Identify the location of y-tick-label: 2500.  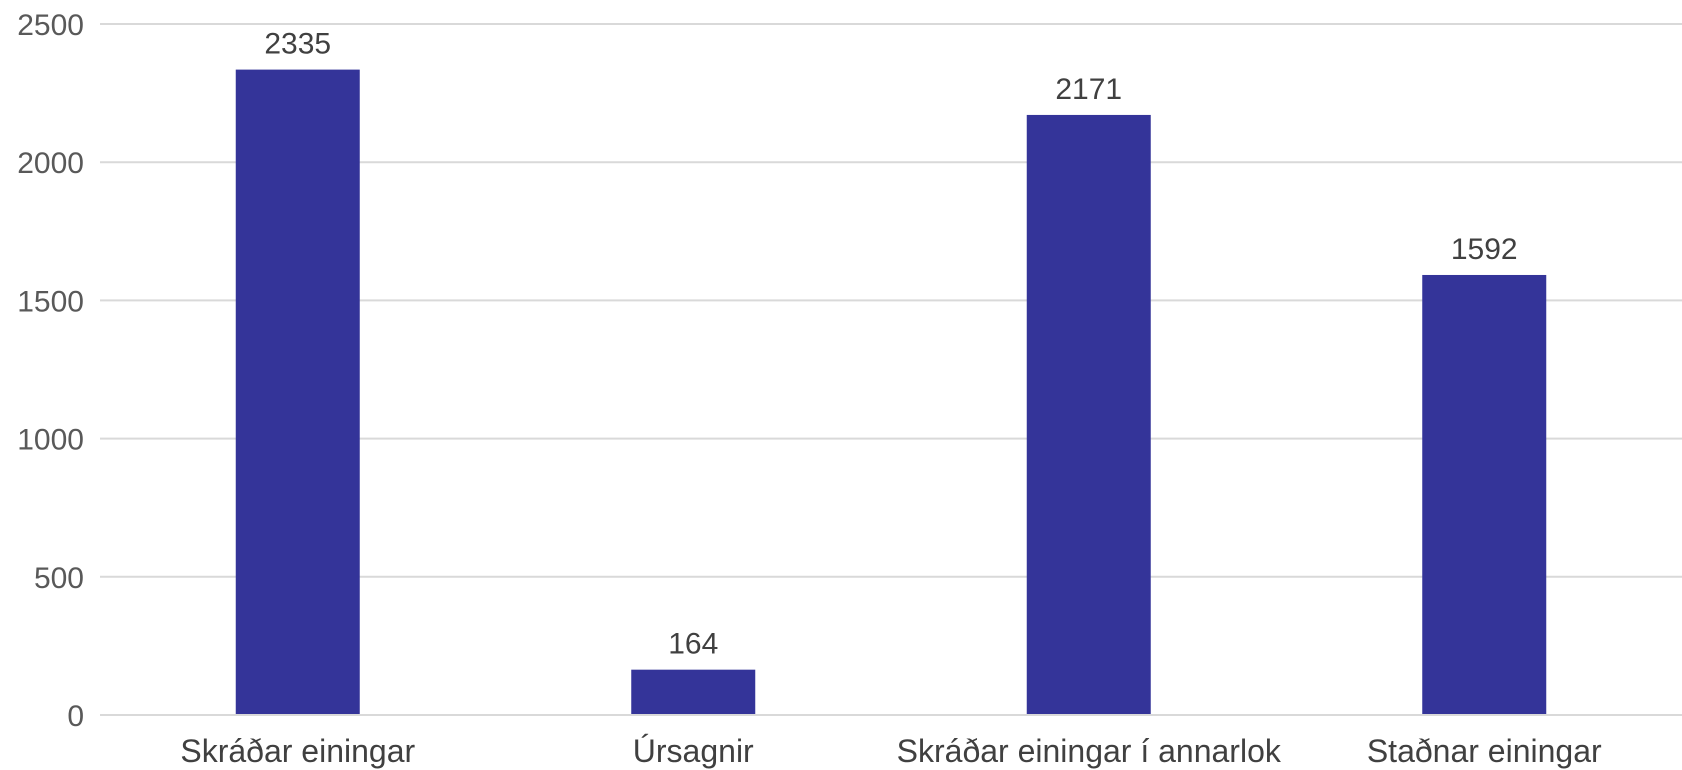
(50, 25).